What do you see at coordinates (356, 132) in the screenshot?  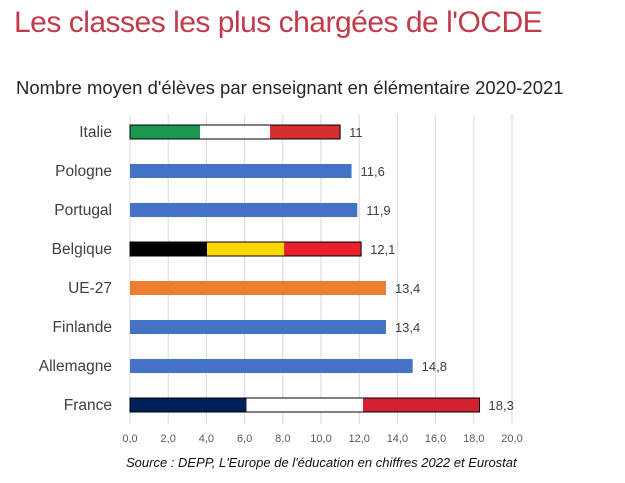 I see `data-label: 11` at bounding box center [356, 132].